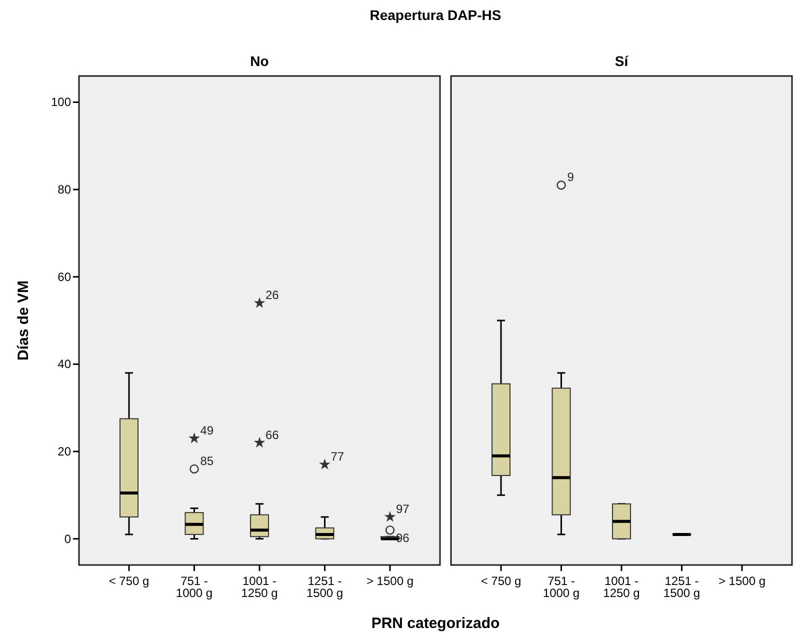  Describe the element at coordinates (65, 364) in the screenshot. I see `y-tick-label: 40` at that location.